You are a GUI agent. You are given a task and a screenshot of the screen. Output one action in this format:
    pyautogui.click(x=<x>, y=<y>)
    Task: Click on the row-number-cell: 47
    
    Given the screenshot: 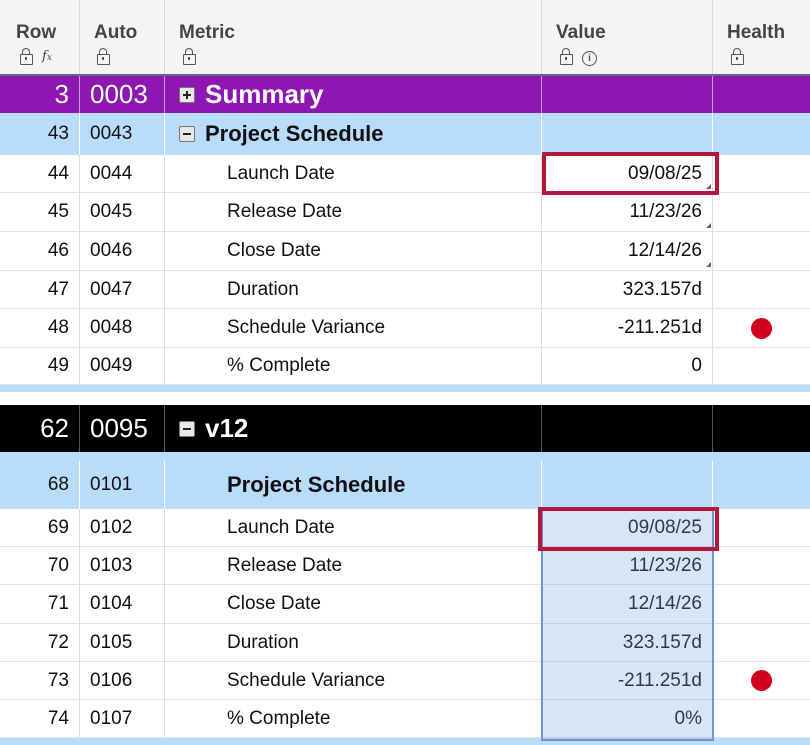 What is the action you would take?
    pyautogui.click(x=40, y=289)
    